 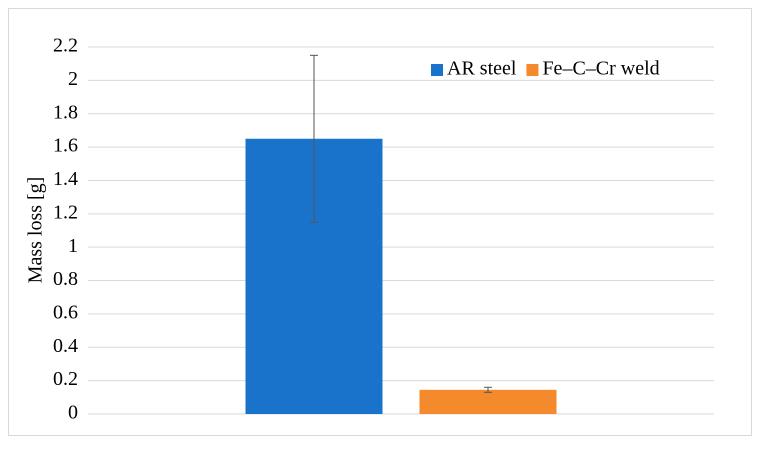 What do you see at coordinates (73, 246) in the screenshot?
I see `y-tick-label: 1` at bounding box center [73, 246].